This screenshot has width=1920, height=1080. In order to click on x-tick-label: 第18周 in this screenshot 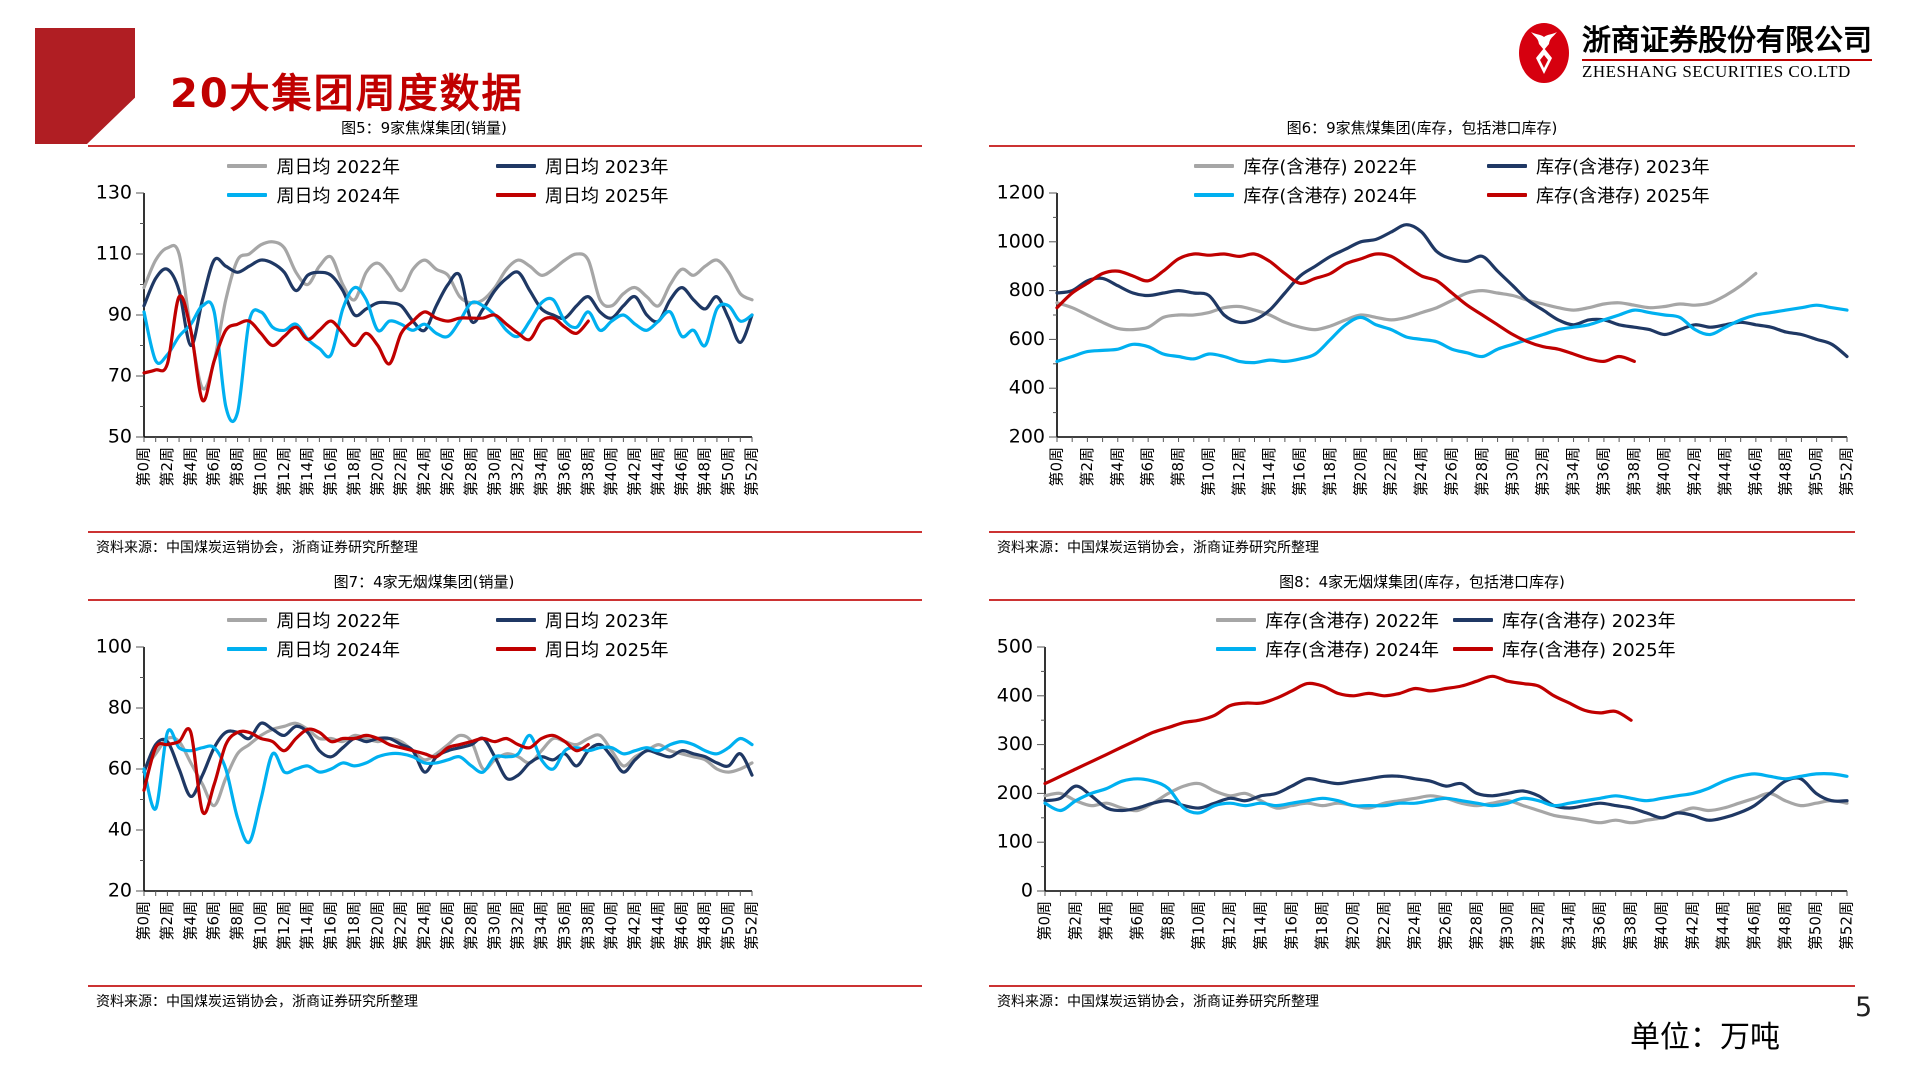, I will do `click(354, 471)`.